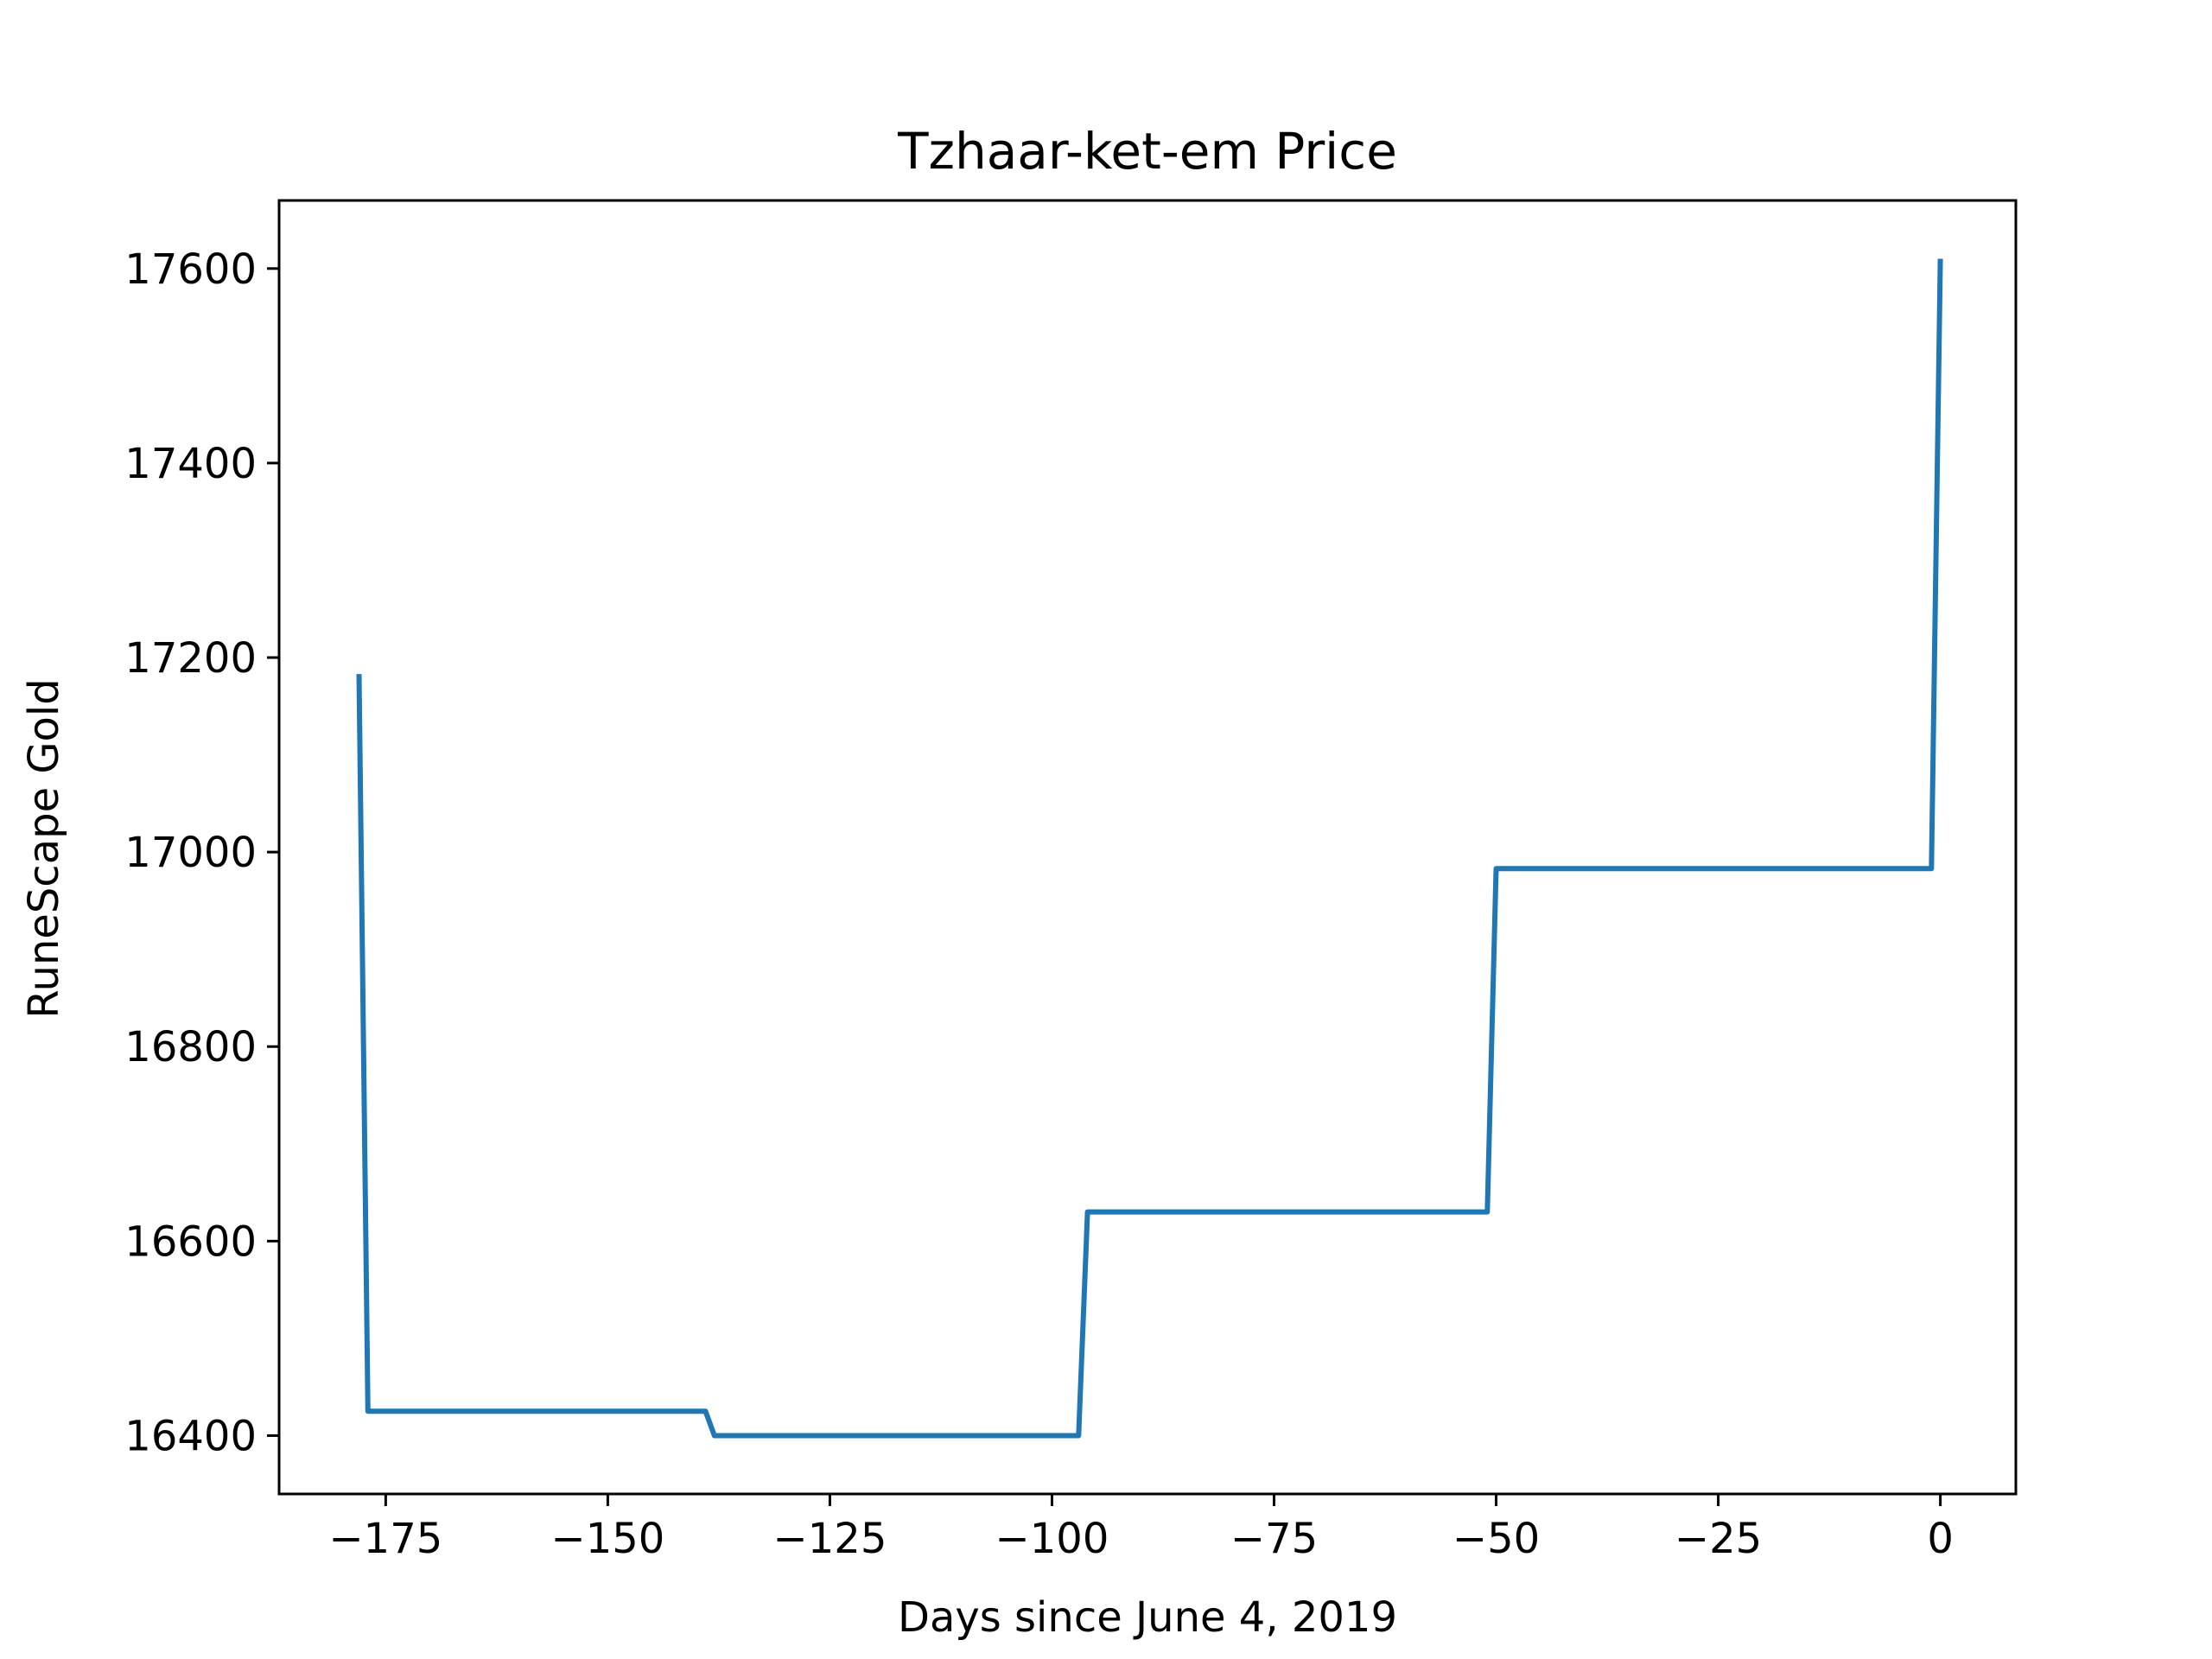  What do you see at coordinates (190, 1436) in the screenshot?
I see `y-tick-label: 16400` at bounding box center [190, 1436].